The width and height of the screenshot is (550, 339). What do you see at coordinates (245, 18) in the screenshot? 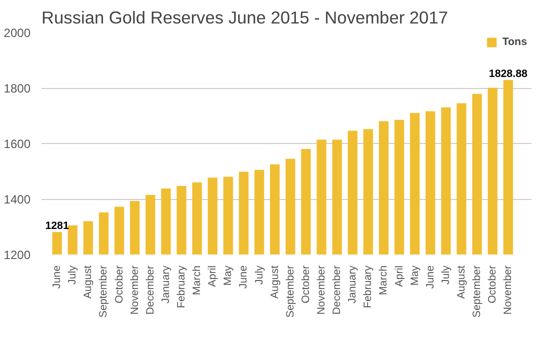
I see `chart-title: Russian Gold Reserves June 2015 - November 2017` at bounding box center [245, 18].